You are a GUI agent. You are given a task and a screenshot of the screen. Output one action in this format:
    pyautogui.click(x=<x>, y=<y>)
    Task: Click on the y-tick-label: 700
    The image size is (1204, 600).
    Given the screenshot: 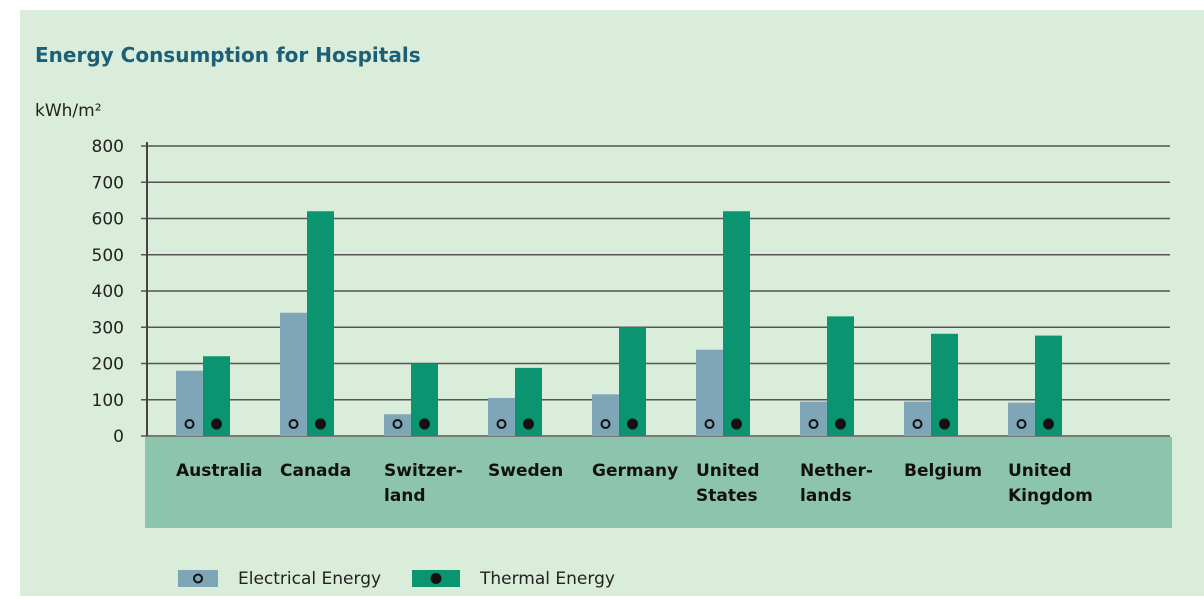 What is the action you would take?
    pyautogui.click(x=108, y=183)
    